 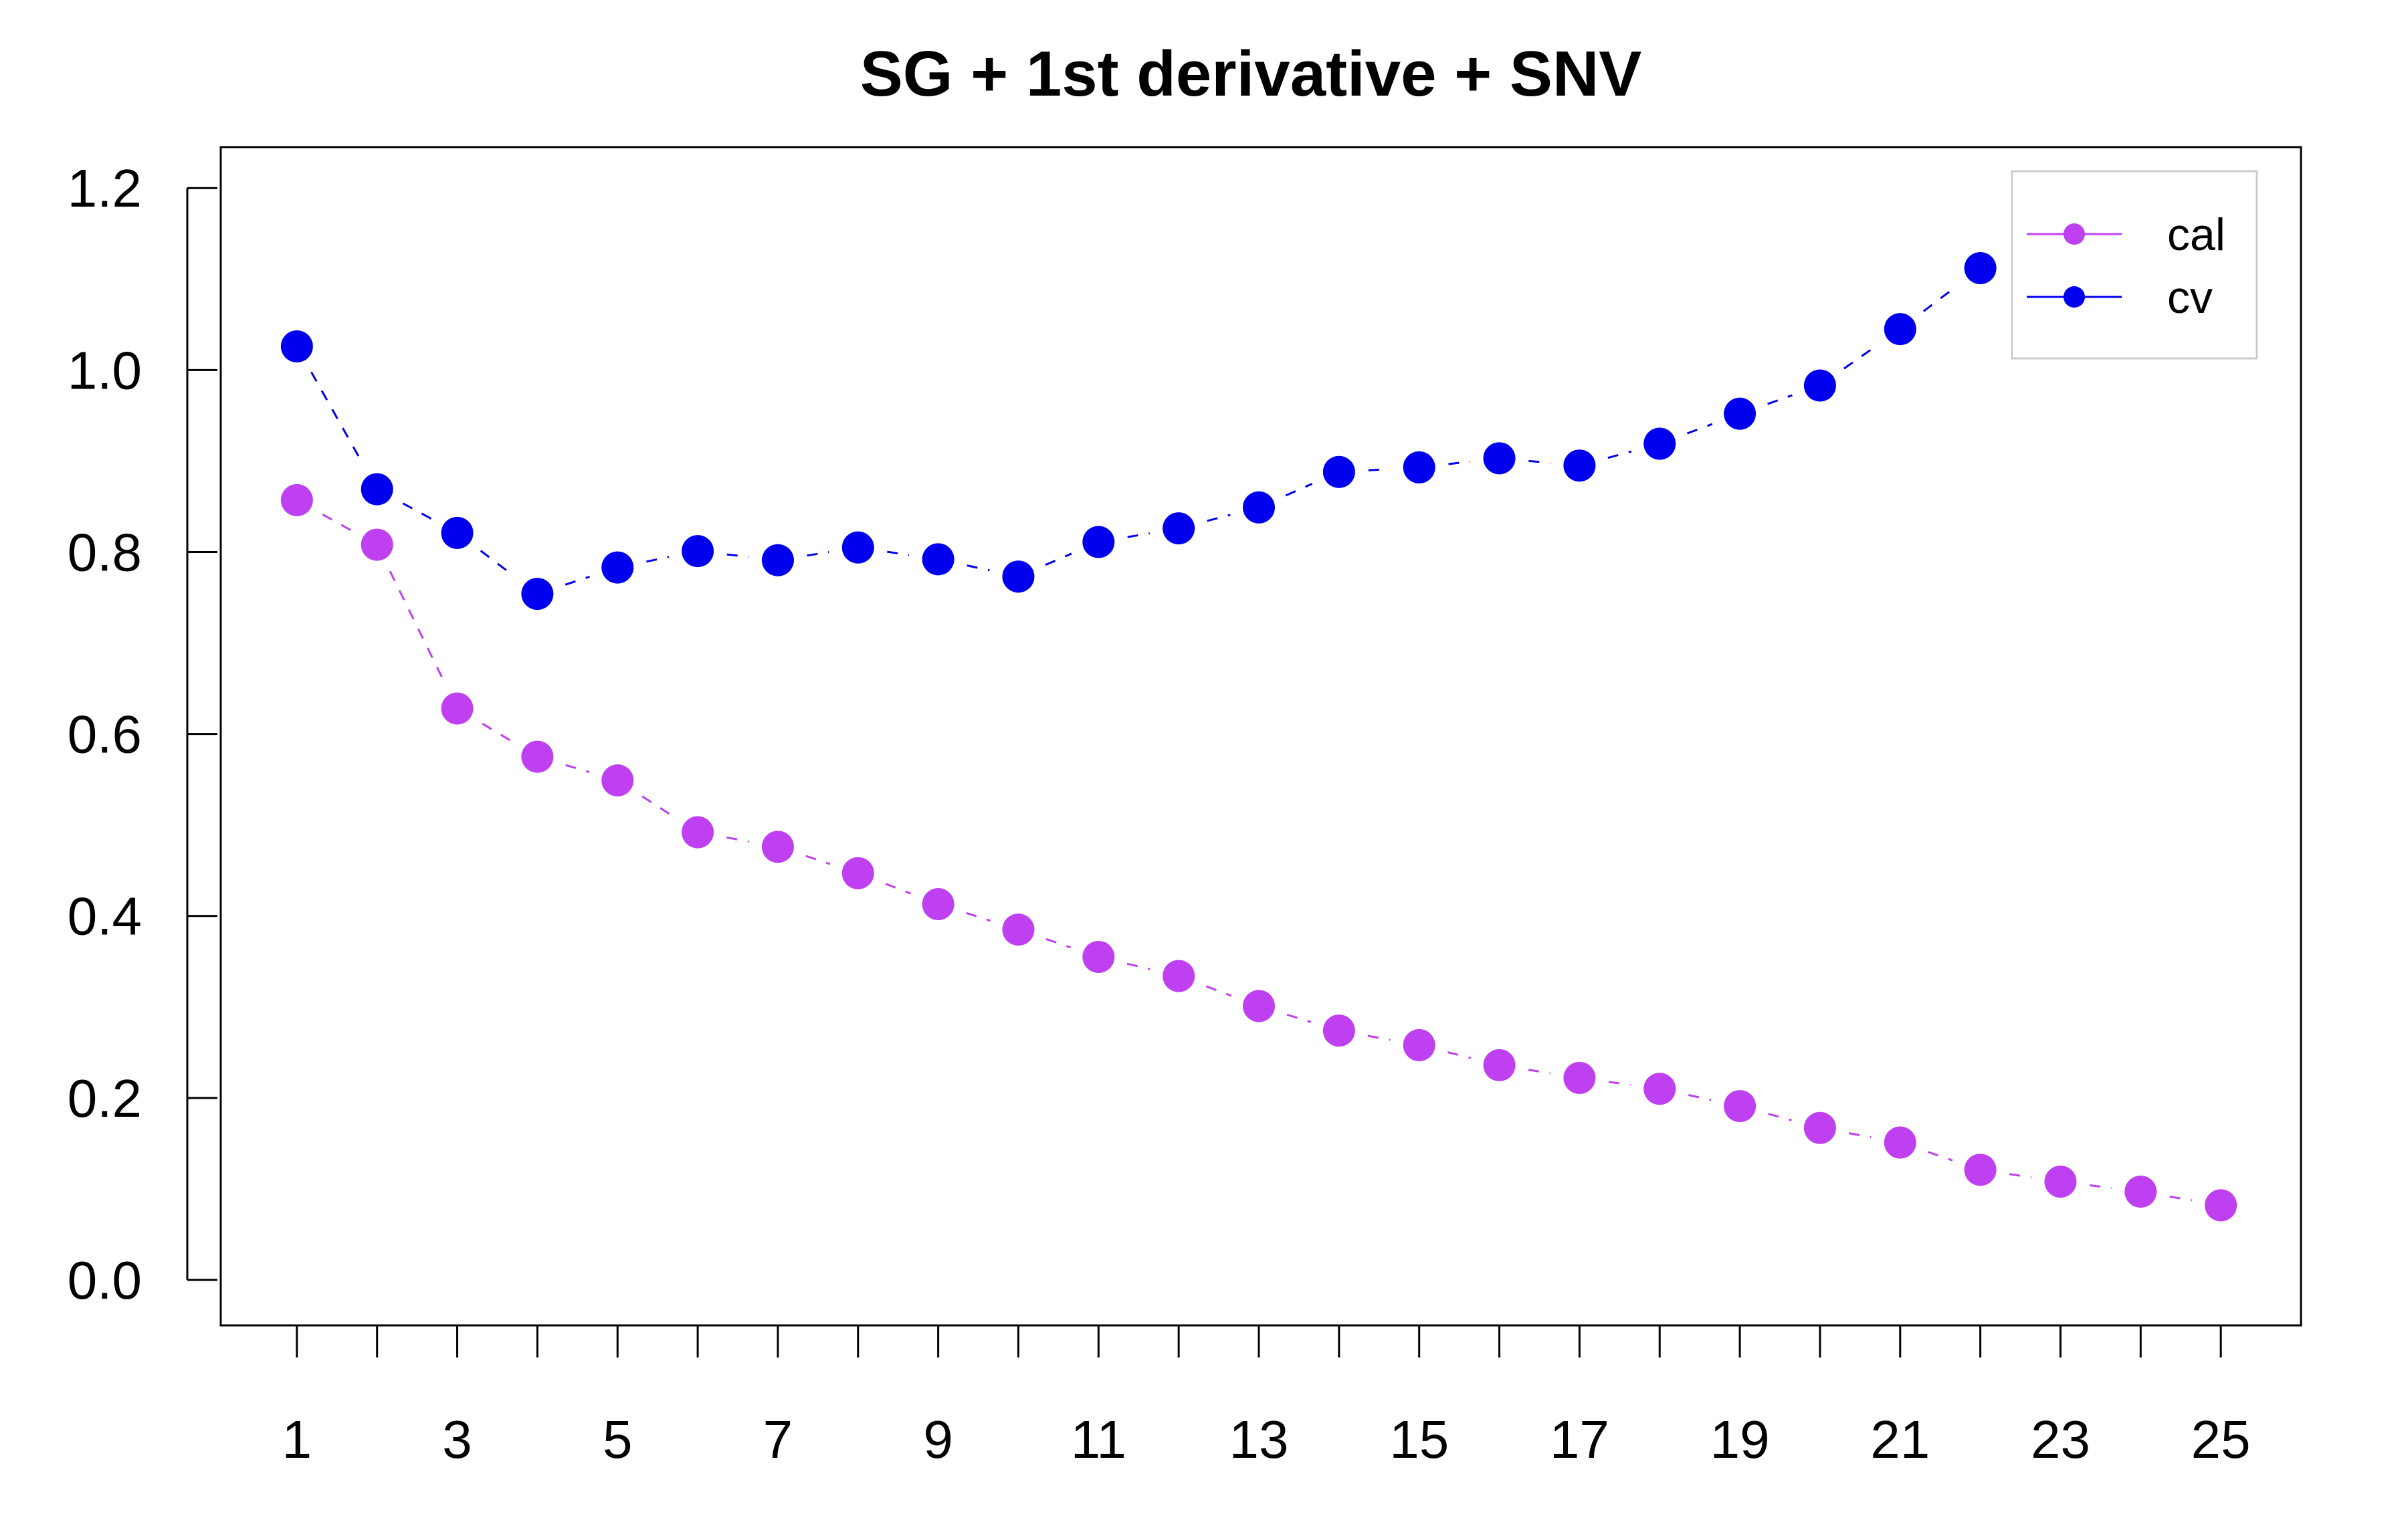 What do you see at coordinates (2060, 1440) in the screenshot?
I see `x-tick-label: 23` at bounding box center [2060, 1440].